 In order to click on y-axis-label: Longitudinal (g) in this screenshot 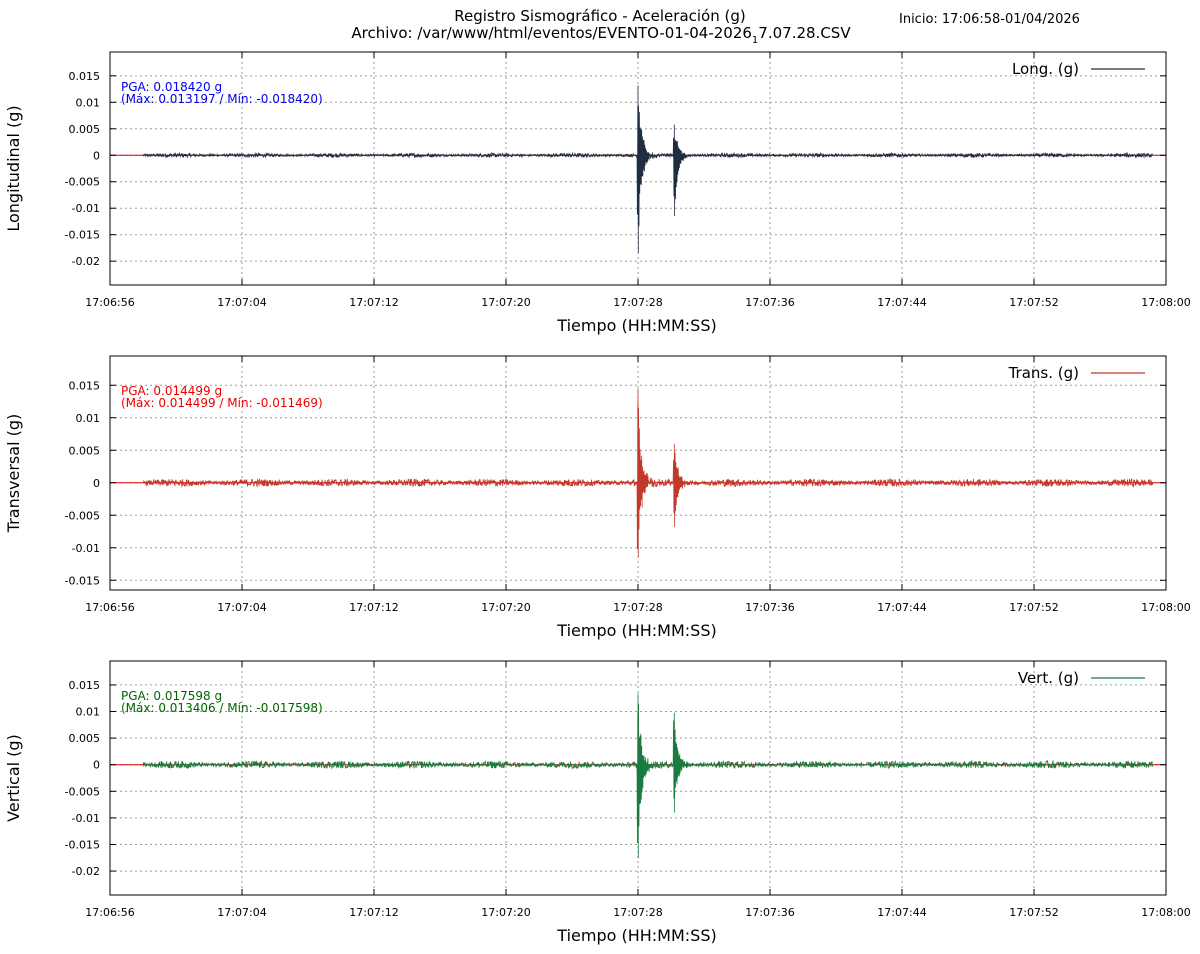, I will do `click(13, 168)`.